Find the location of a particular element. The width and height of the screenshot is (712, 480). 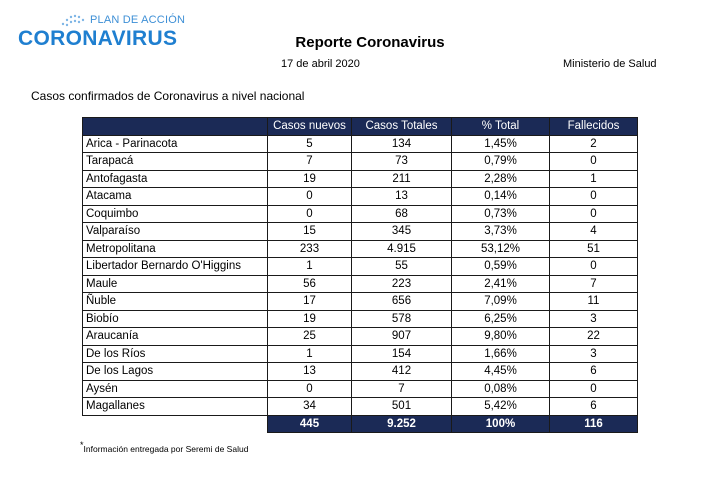

total-cases-cell: 345 is located at coordinates (401, 231).